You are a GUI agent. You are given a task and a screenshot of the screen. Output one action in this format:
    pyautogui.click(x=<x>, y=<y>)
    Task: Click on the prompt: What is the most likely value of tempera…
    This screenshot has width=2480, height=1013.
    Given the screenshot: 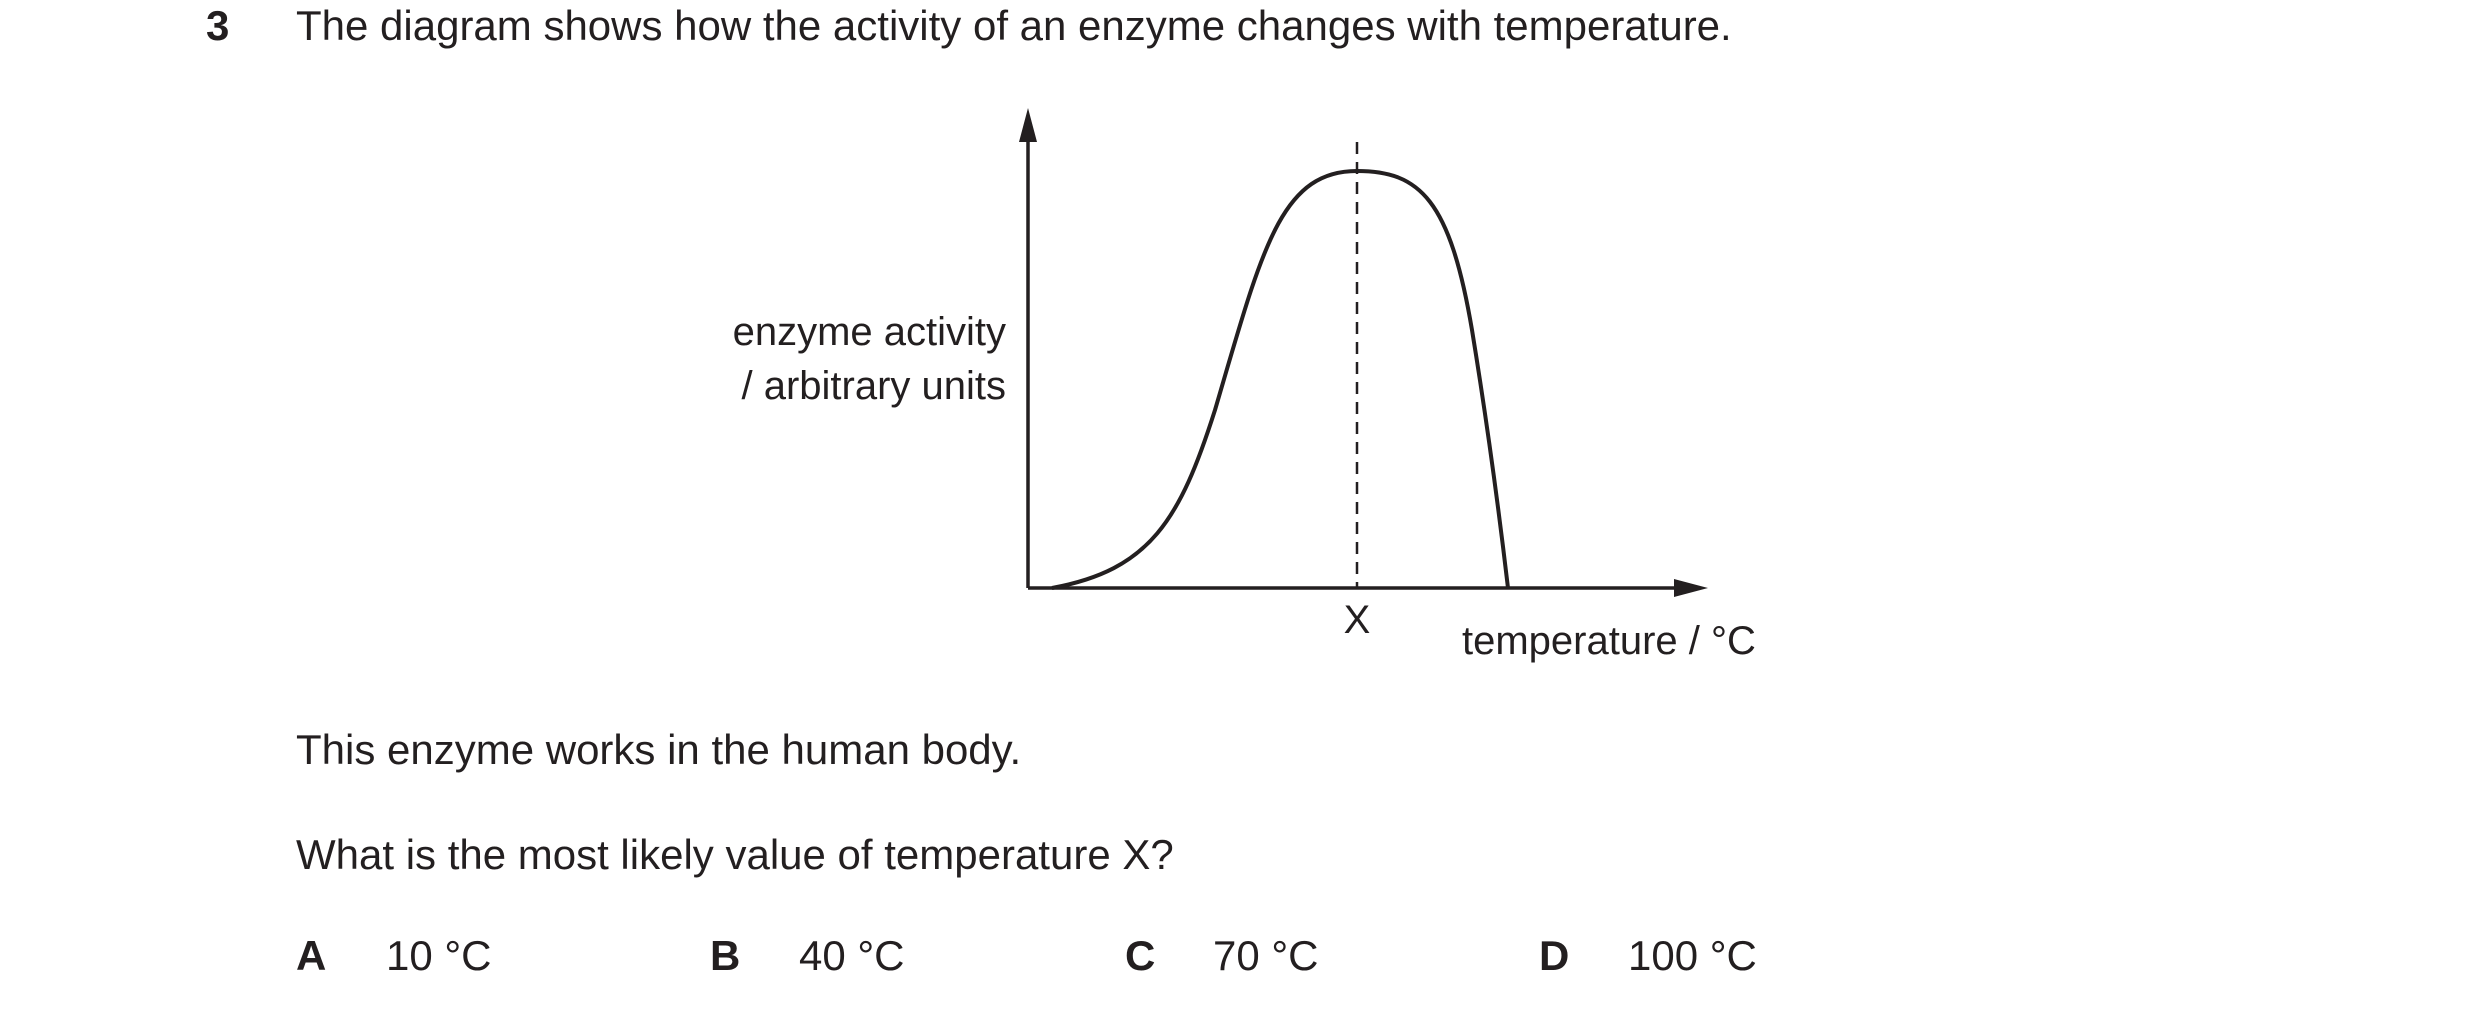 What is the action you would take?
    pyautogui.click(x=735, y=854)
    